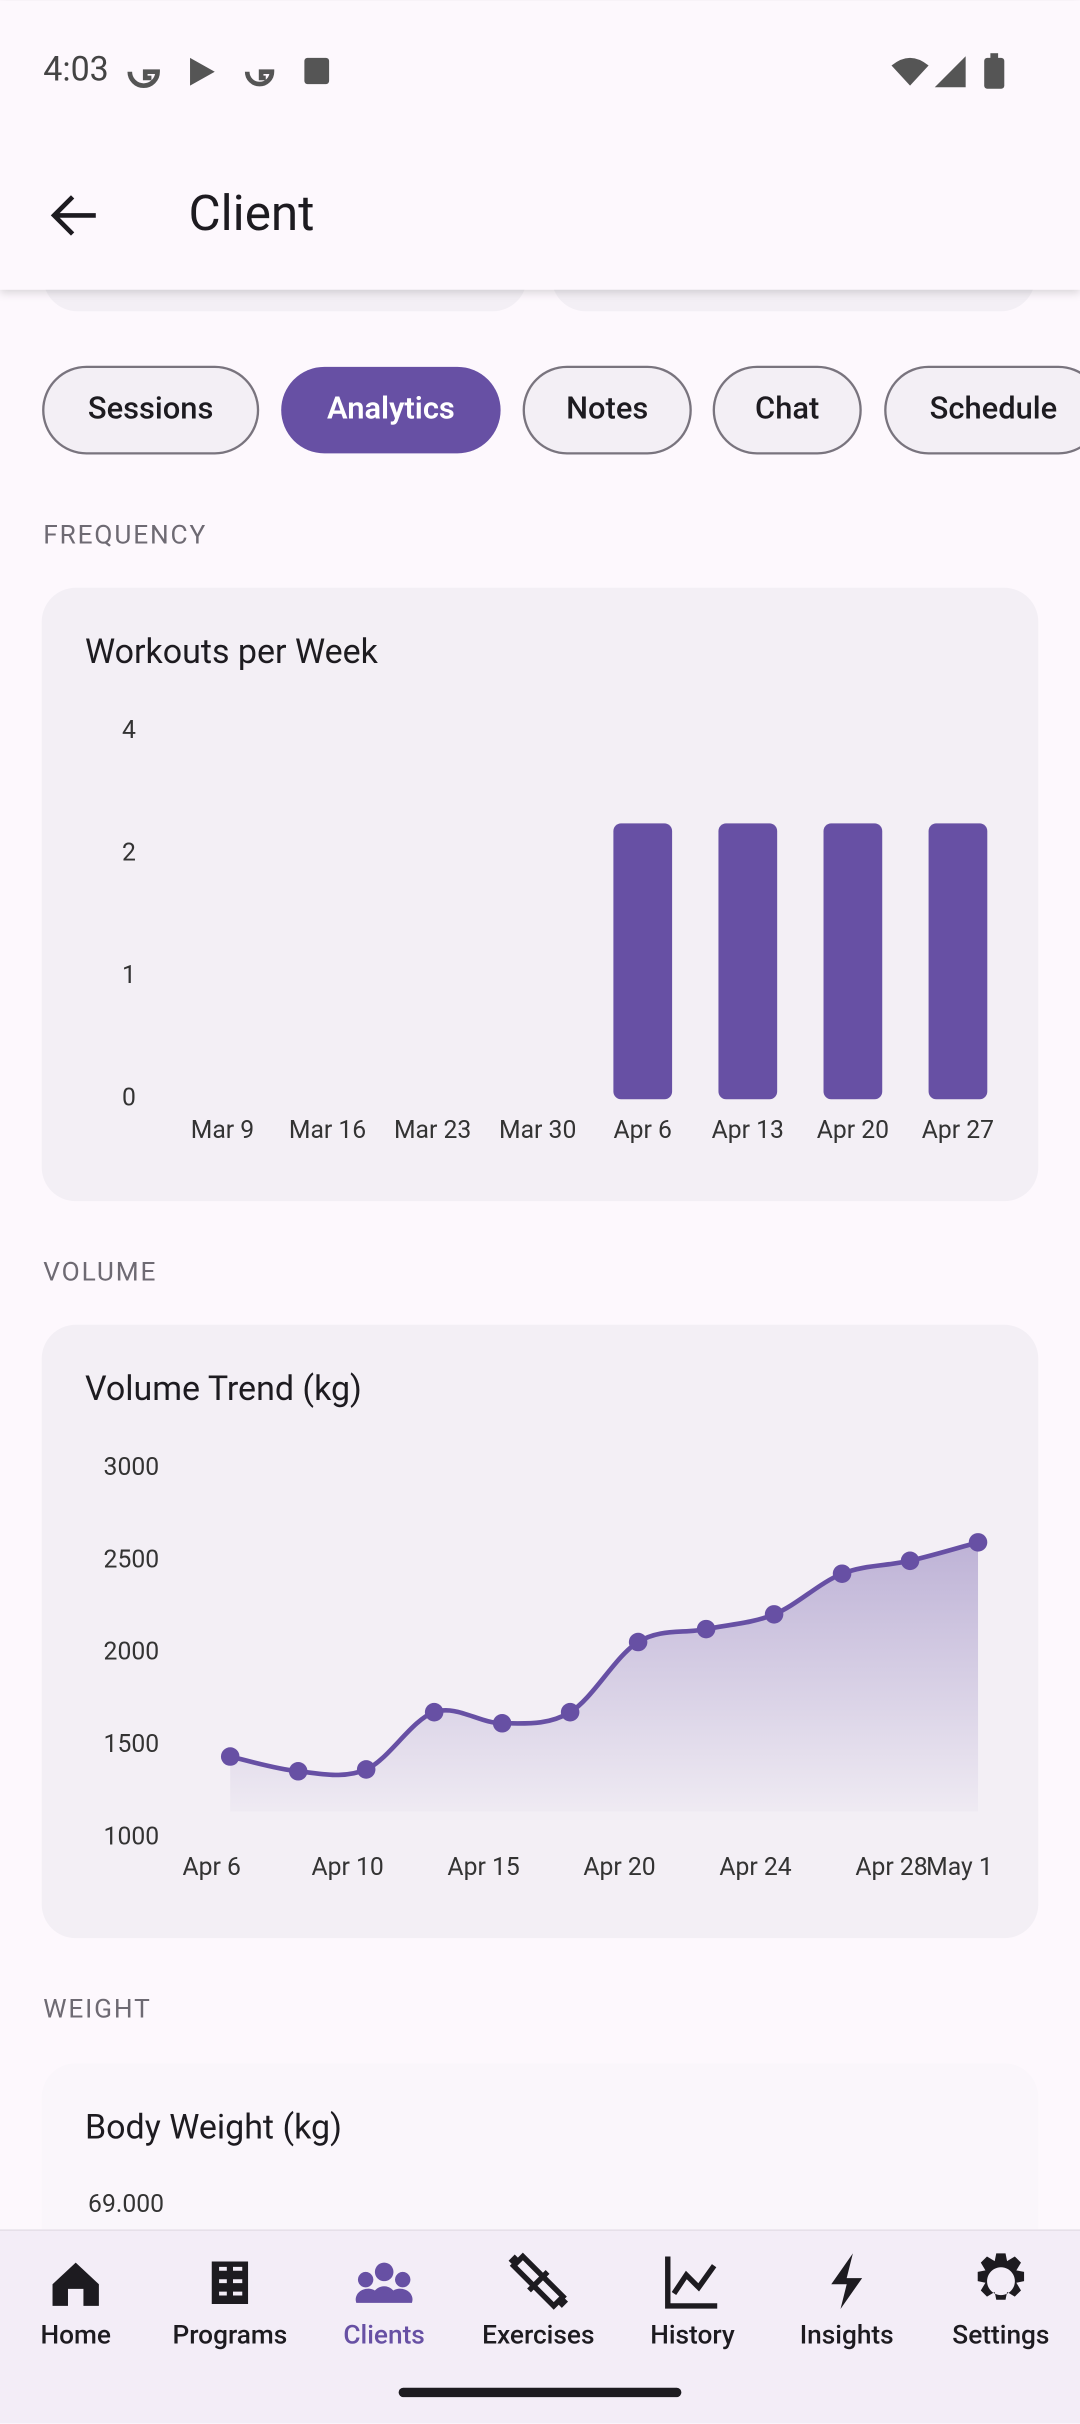 This screenshot has height=2424, width=1080. Describe the element at coordinates (432, 1130) in the screenshot. I see `x-tick-label: Mar 23` at that location.